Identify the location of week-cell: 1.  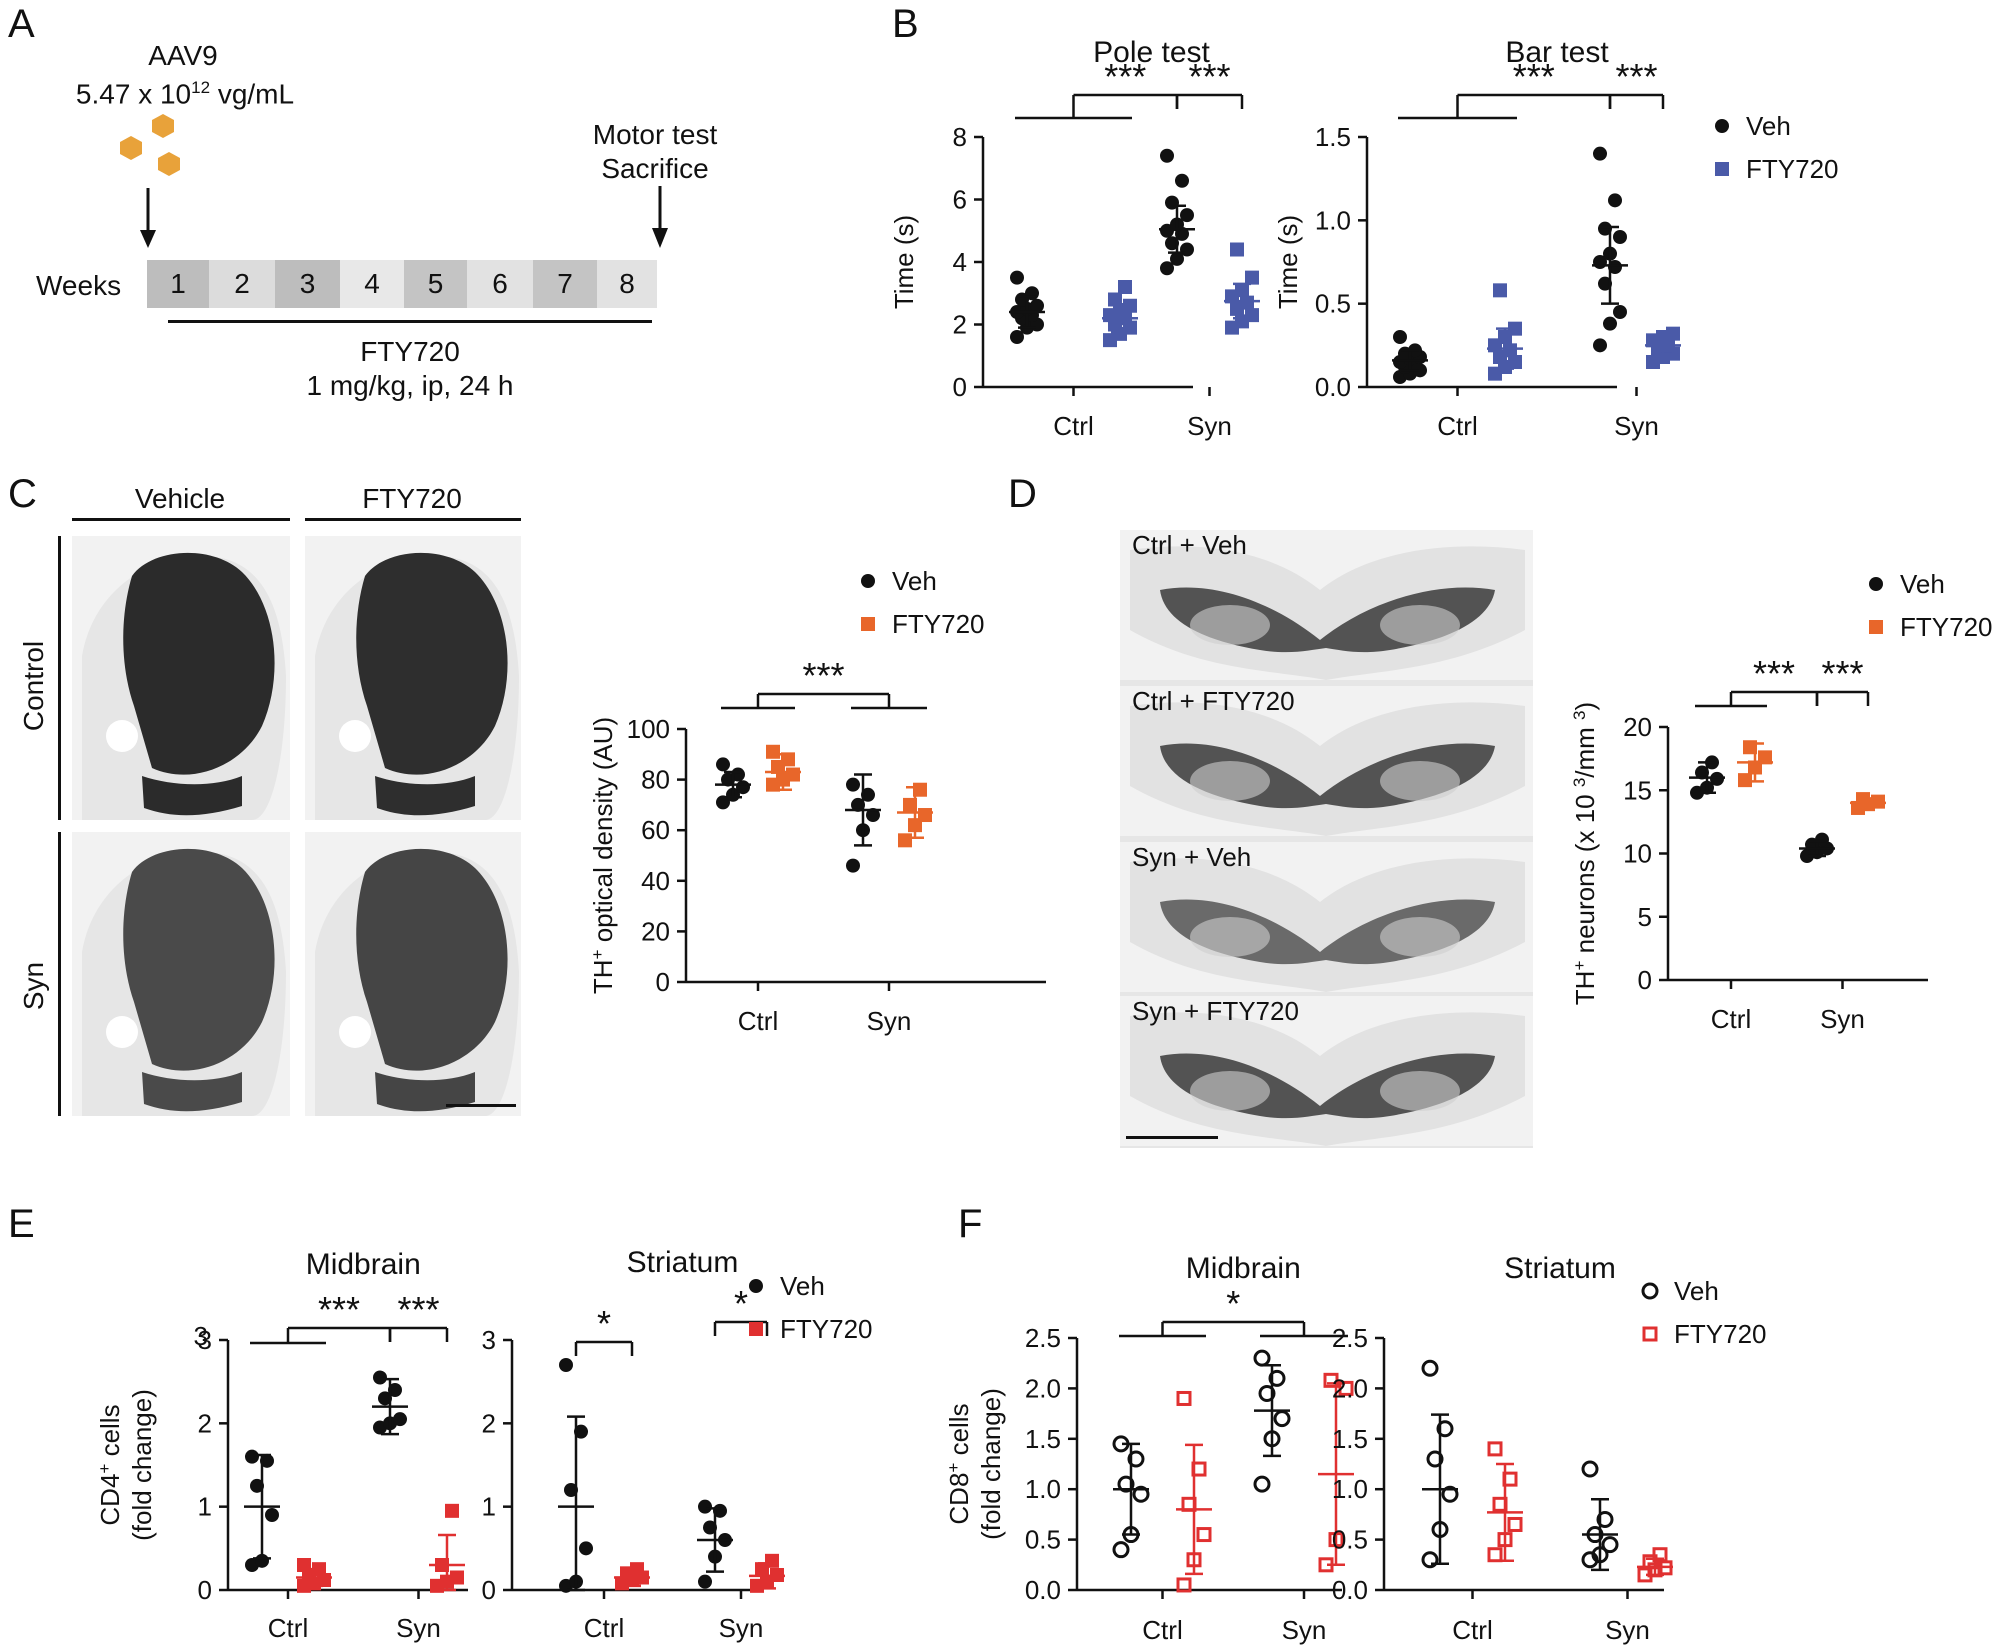
(178, 284).